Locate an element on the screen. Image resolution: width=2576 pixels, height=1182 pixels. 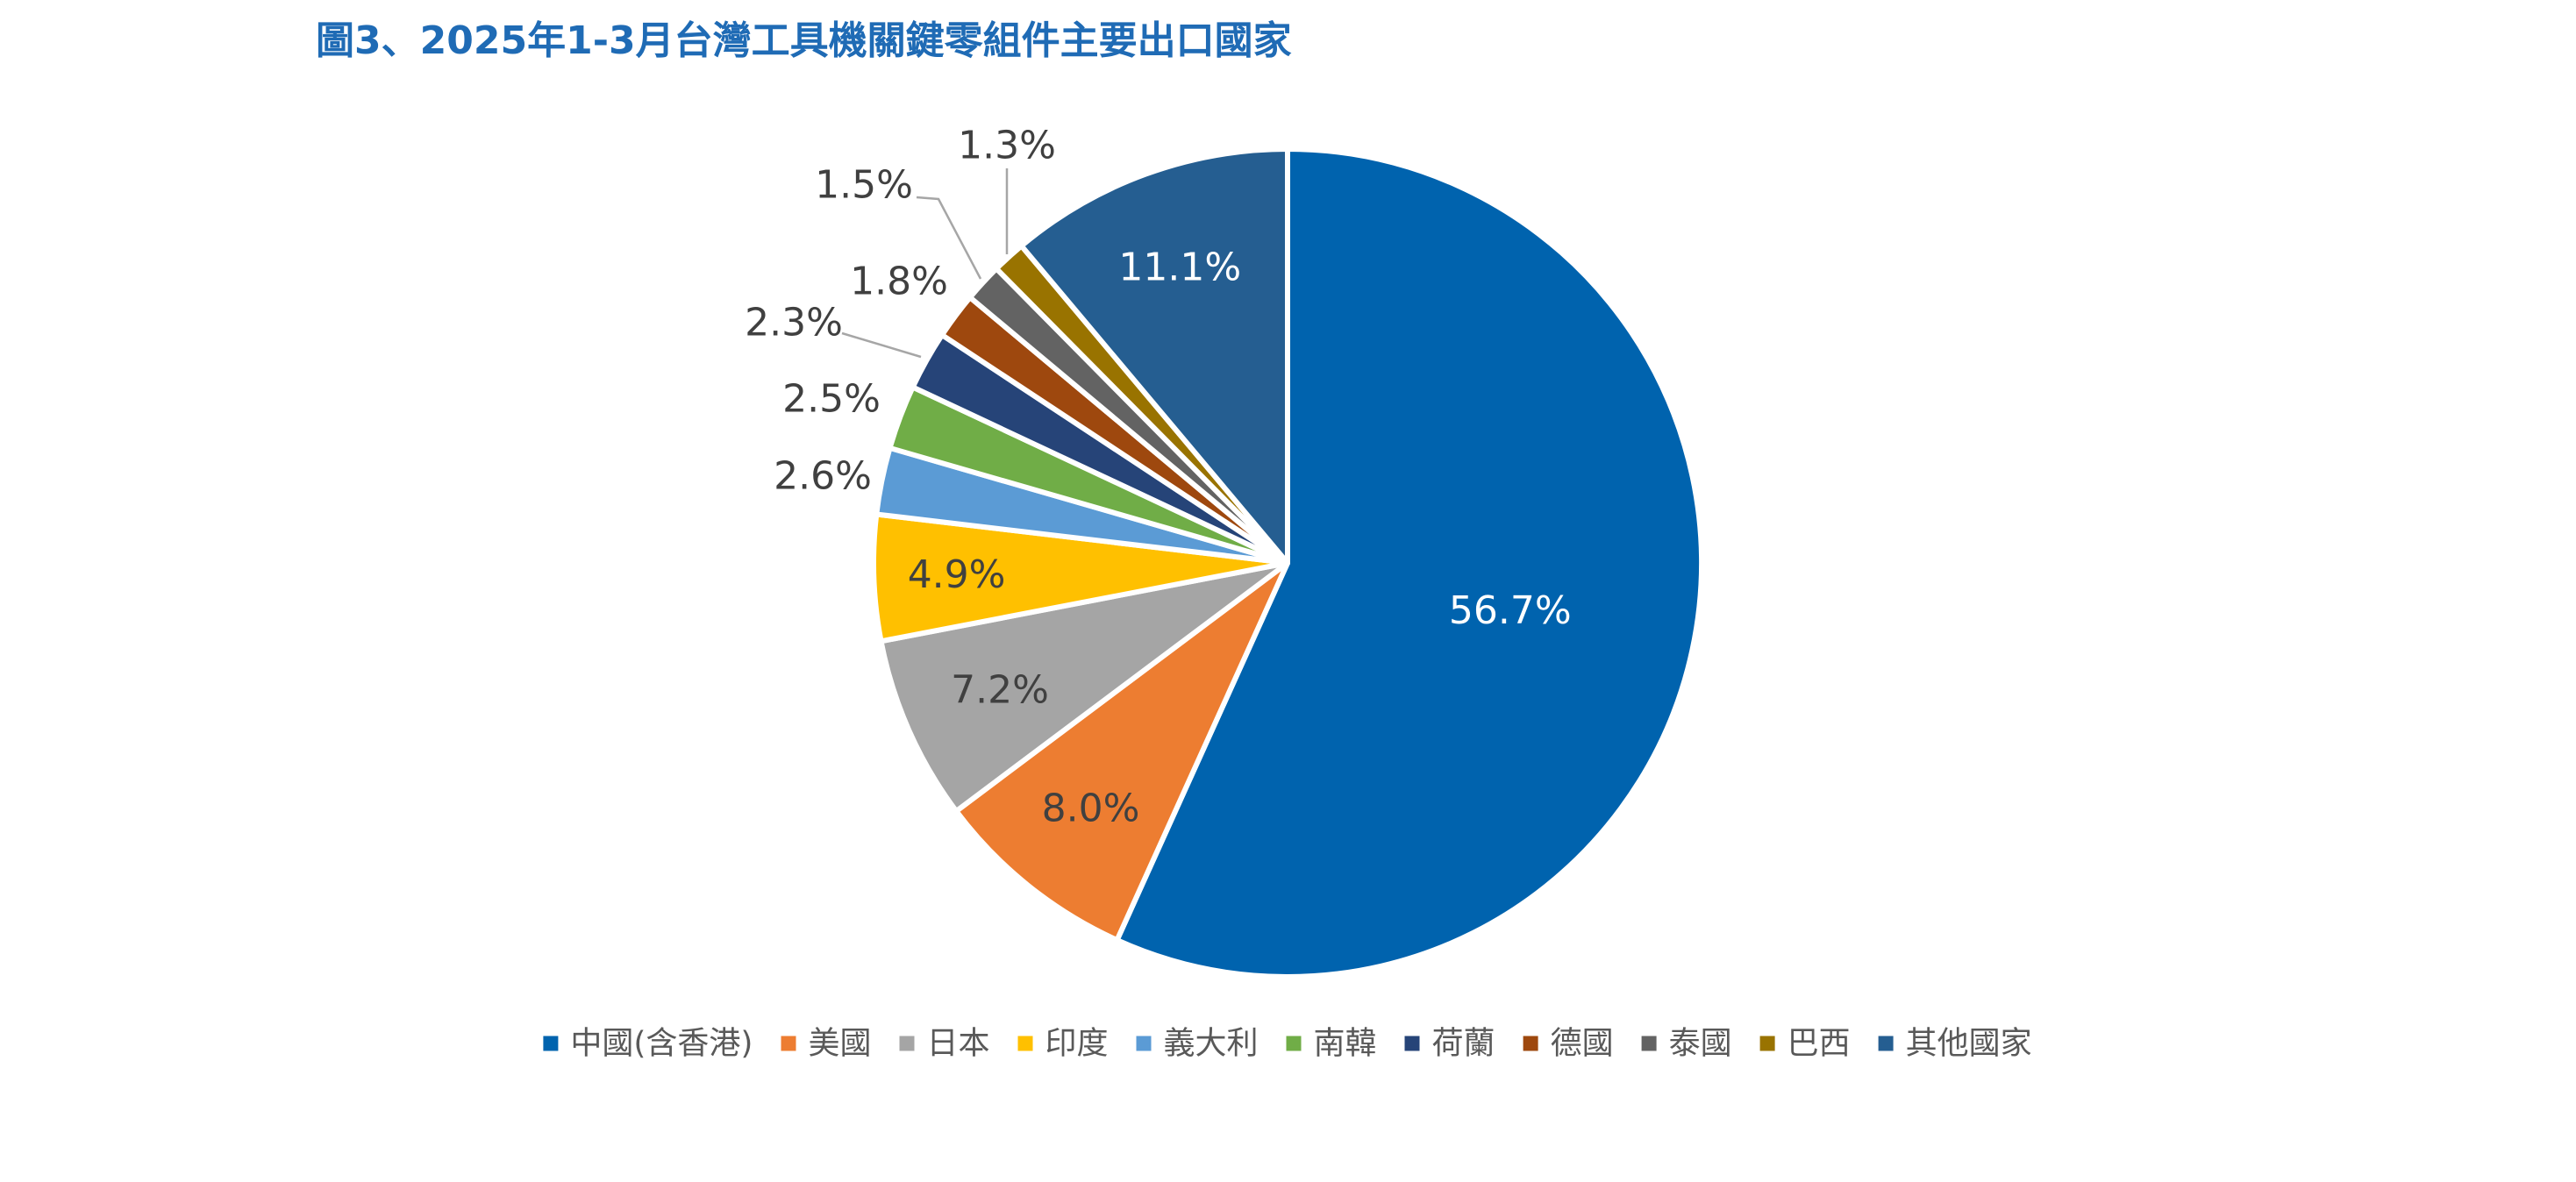
legend-item-3: 日本 is located at coordinates (945, 1044).